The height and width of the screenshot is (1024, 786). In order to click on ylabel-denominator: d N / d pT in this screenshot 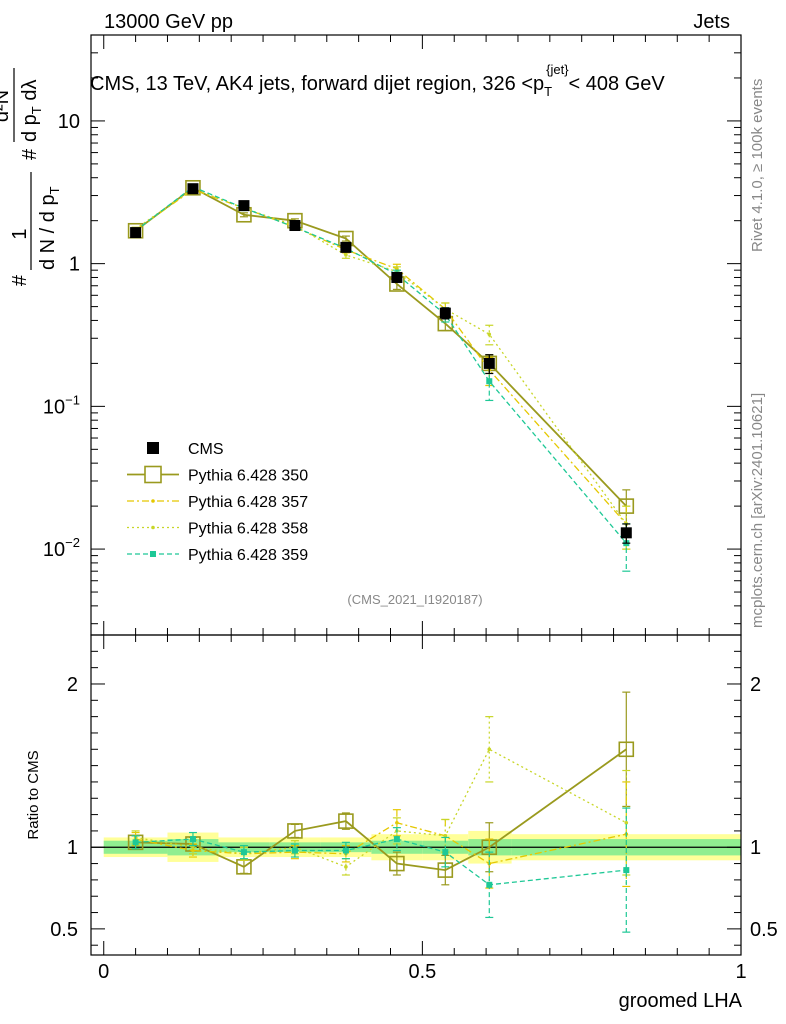, I will do `click(49, 228)`.